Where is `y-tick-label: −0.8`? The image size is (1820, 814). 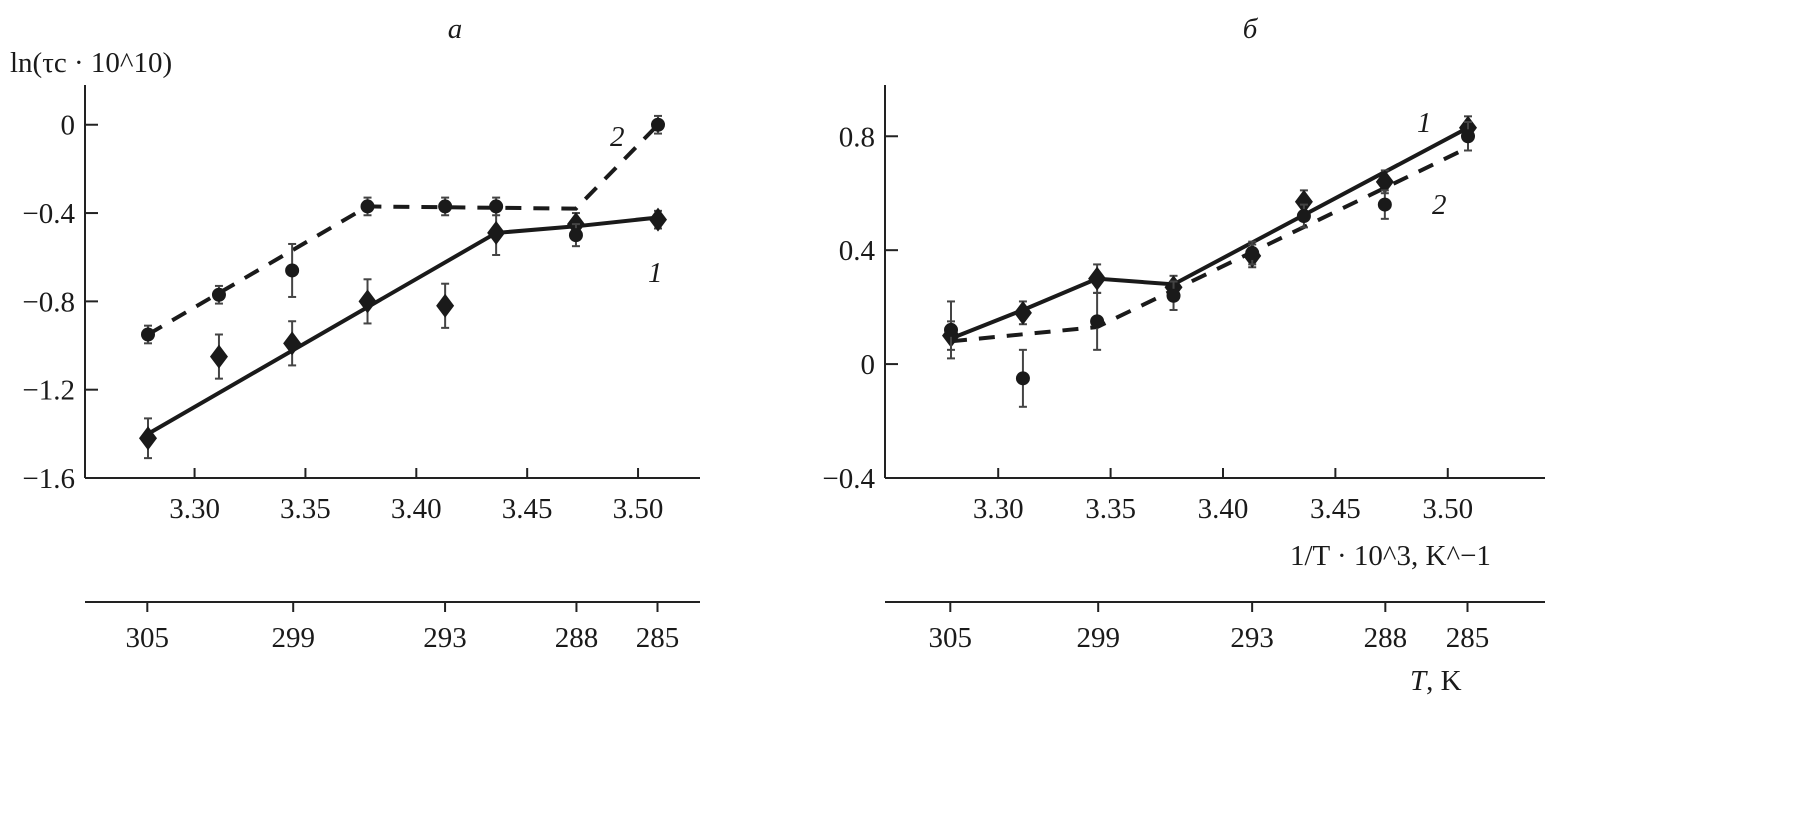
y-tick-label: −0.8 is located at coordinates (48, 302).